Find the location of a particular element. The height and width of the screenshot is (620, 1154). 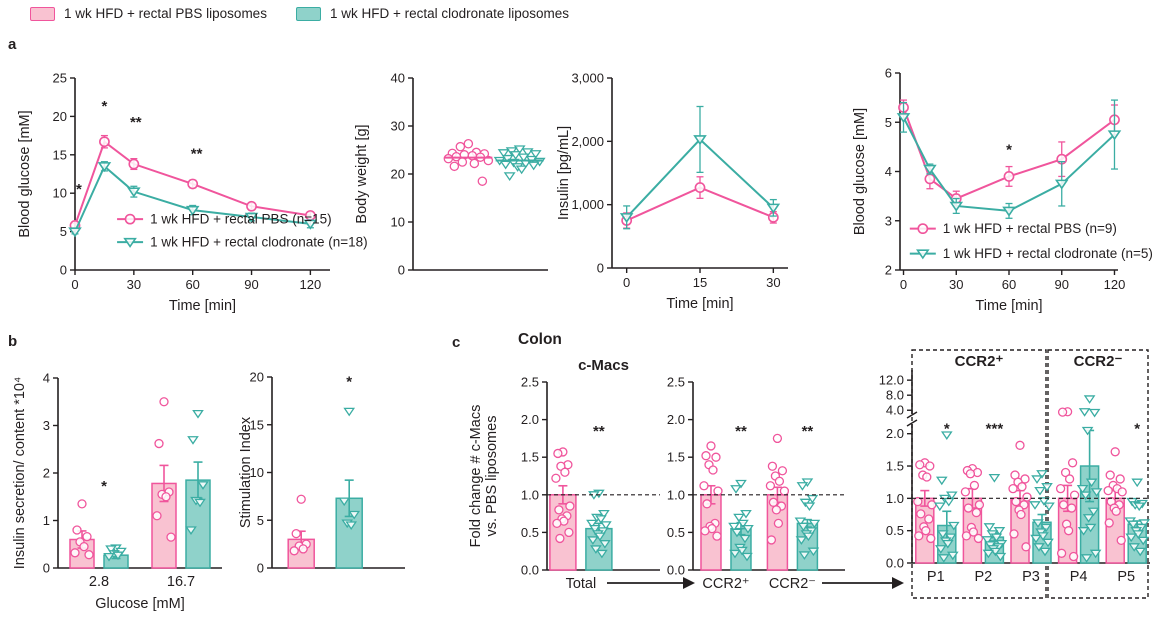

svg-text: 2,000 is located at coordinates (587, 141).